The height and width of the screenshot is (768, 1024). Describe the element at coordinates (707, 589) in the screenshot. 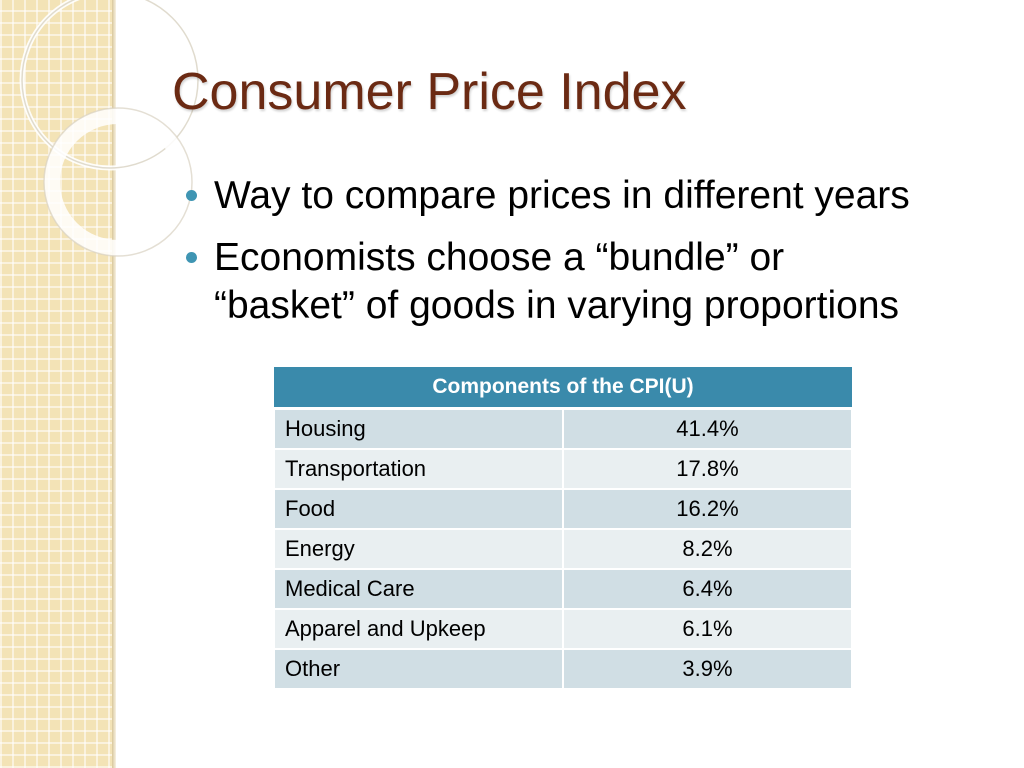

I see `share-cell: 6.4%` at that location.